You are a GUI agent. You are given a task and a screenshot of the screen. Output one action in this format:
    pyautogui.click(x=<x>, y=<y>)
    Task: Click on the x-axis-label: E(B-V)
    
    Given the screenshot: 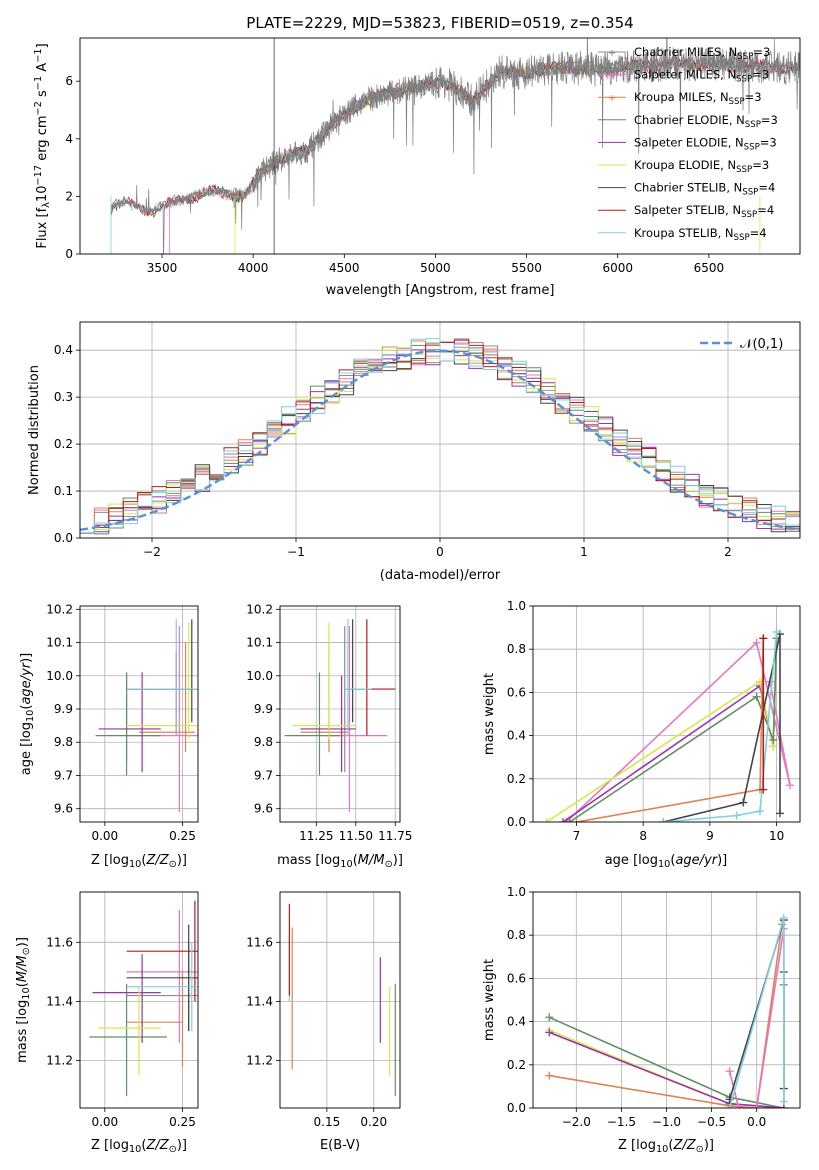 What is the action you would take?
    pyautogui.click(x=340, y=1145)
    